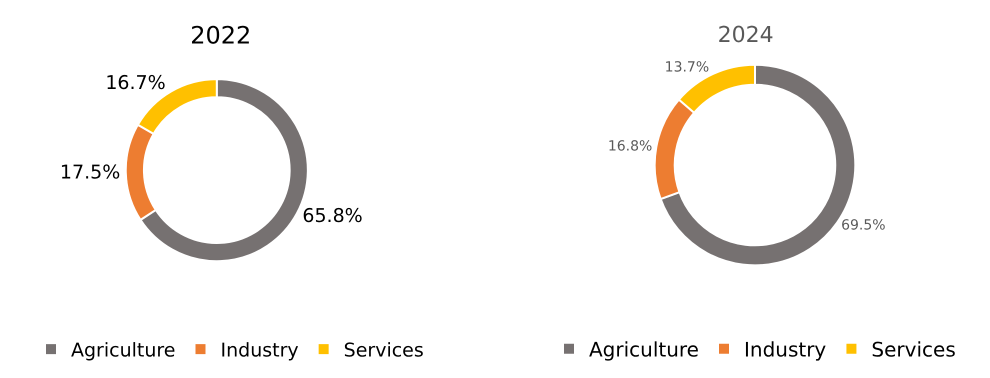 The height and width of the screenshot is (378, 990). Describe the element at coordinates (746, 35) in the screenshot. I see `chart-title: 2024` at that location.